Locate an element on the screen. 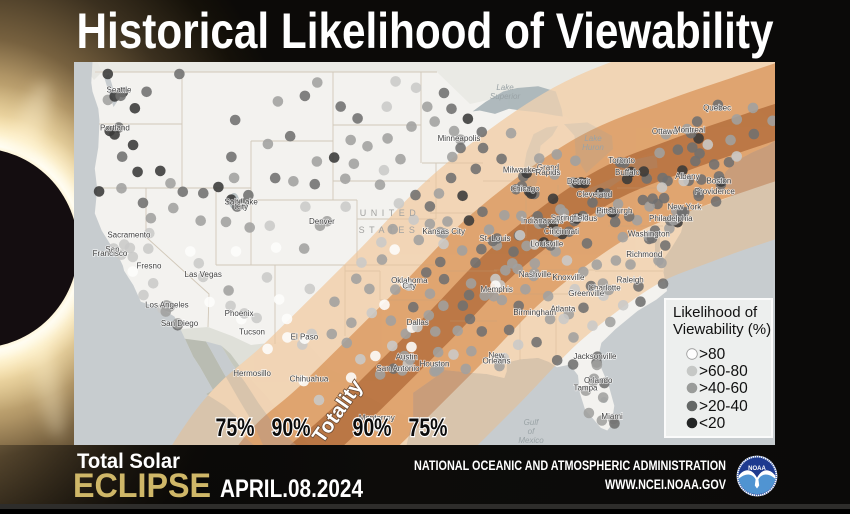 Image resolution: width=850 pixels, height=514 pixels. svg-text: Springfield is located at coordinates (570, 217).